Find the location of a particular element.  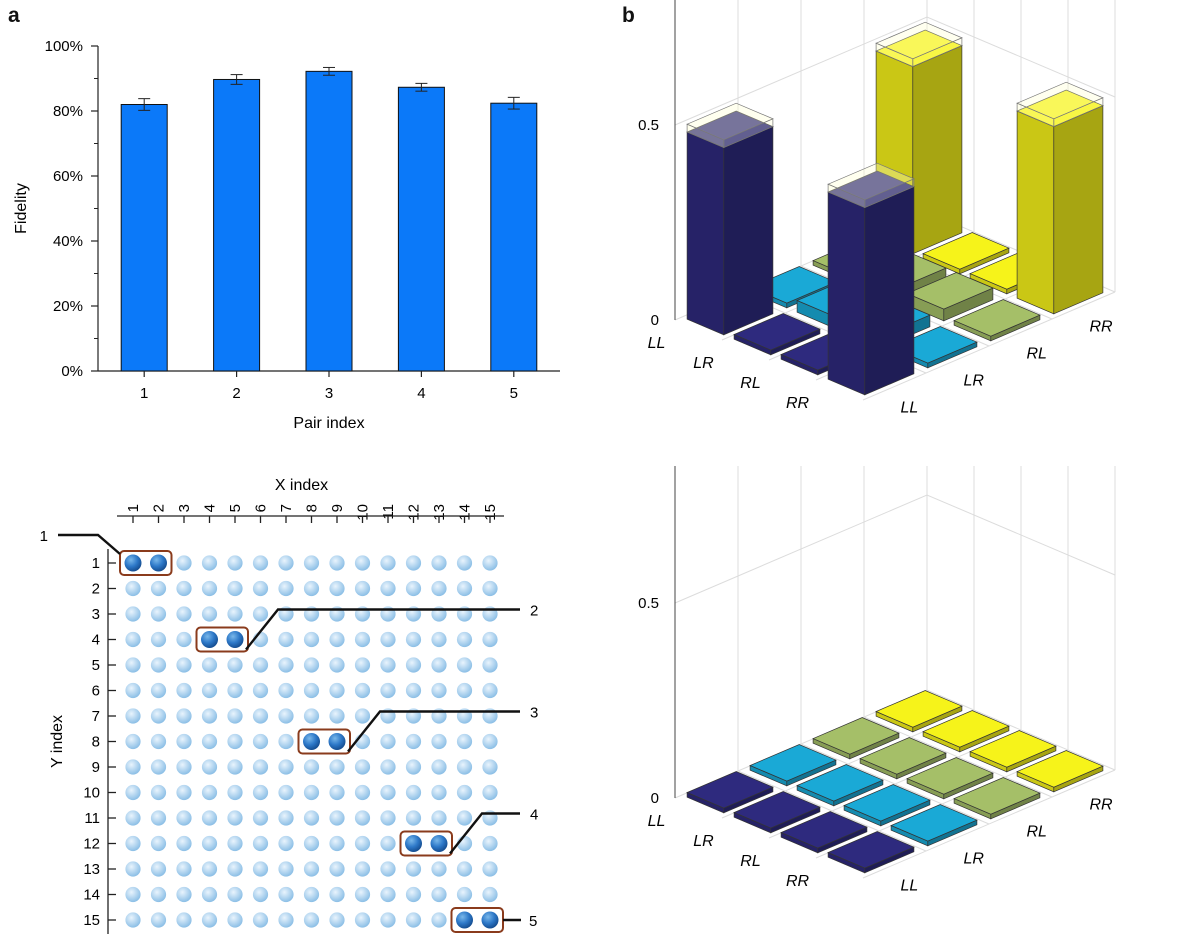

bar-face-side is located at coordinates (937, 150).